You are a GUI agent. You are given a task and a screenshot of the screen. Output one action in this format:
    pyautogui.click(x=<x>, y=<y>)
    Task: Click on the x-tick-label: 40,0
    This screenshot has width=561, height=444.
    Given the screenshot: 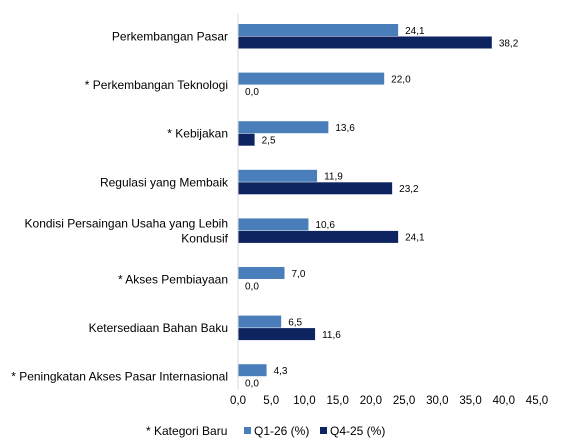 What is the action you would take?
    pyautogui.click(x=504, y=401)
    